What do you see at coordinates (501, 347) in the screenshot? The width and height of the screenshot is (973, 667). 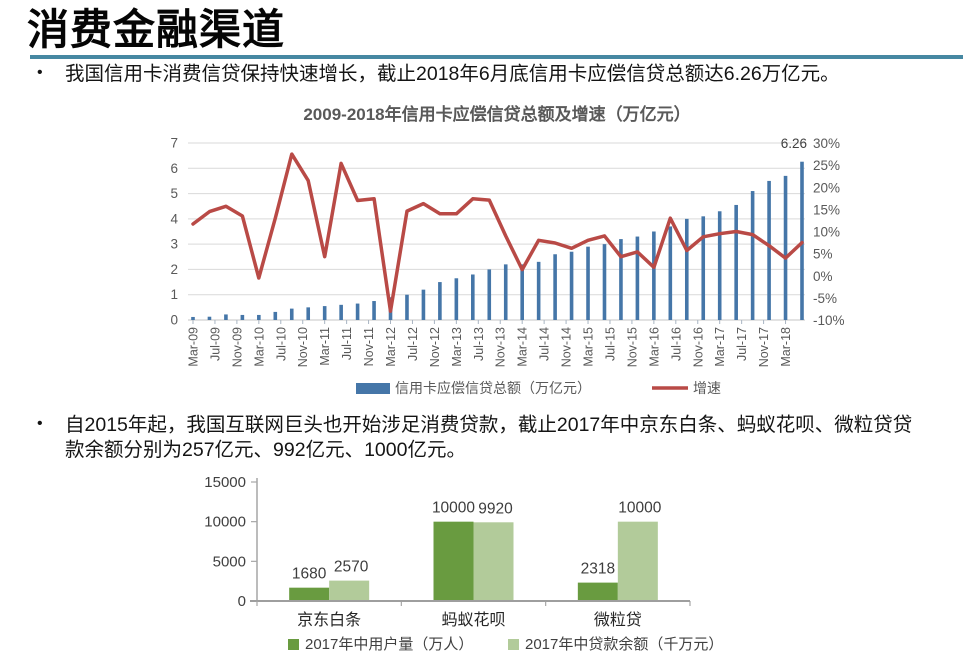 I see `svg-text: Nov-13` at bounding box center [501, 347].